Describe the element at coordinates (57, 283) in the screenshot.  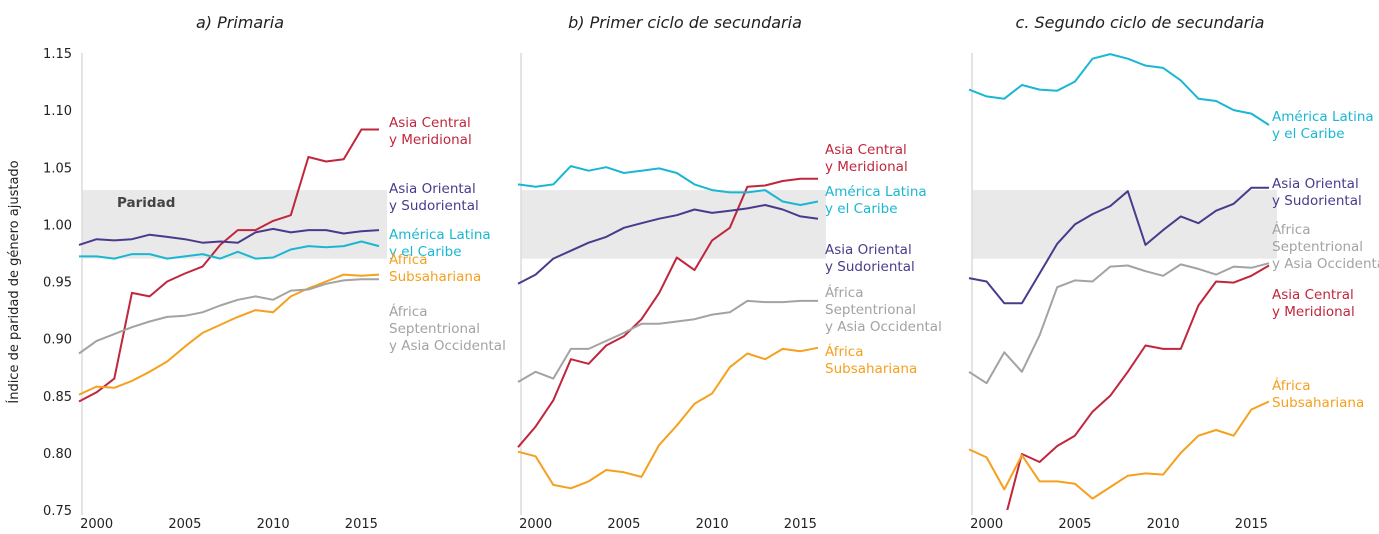
I see `y-tick-label: 0.95` at that location.